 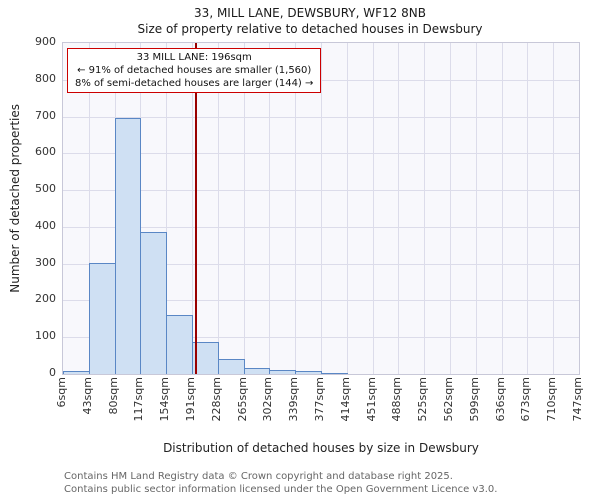 What do you see at coordinates (45, 115) in the screenshot?
I see `y-tick-label: 700` at bounding box center [45, 115].